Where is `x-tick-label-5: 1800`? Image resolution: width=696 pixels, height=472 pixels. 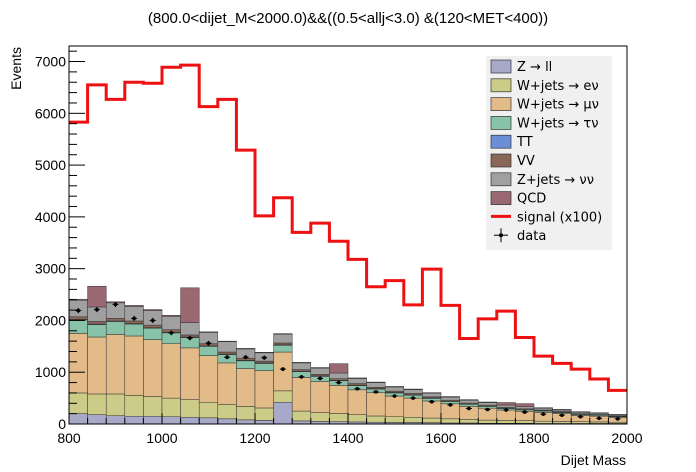 x-tick-label-5: 1800 is located at coordinates (533, 438).